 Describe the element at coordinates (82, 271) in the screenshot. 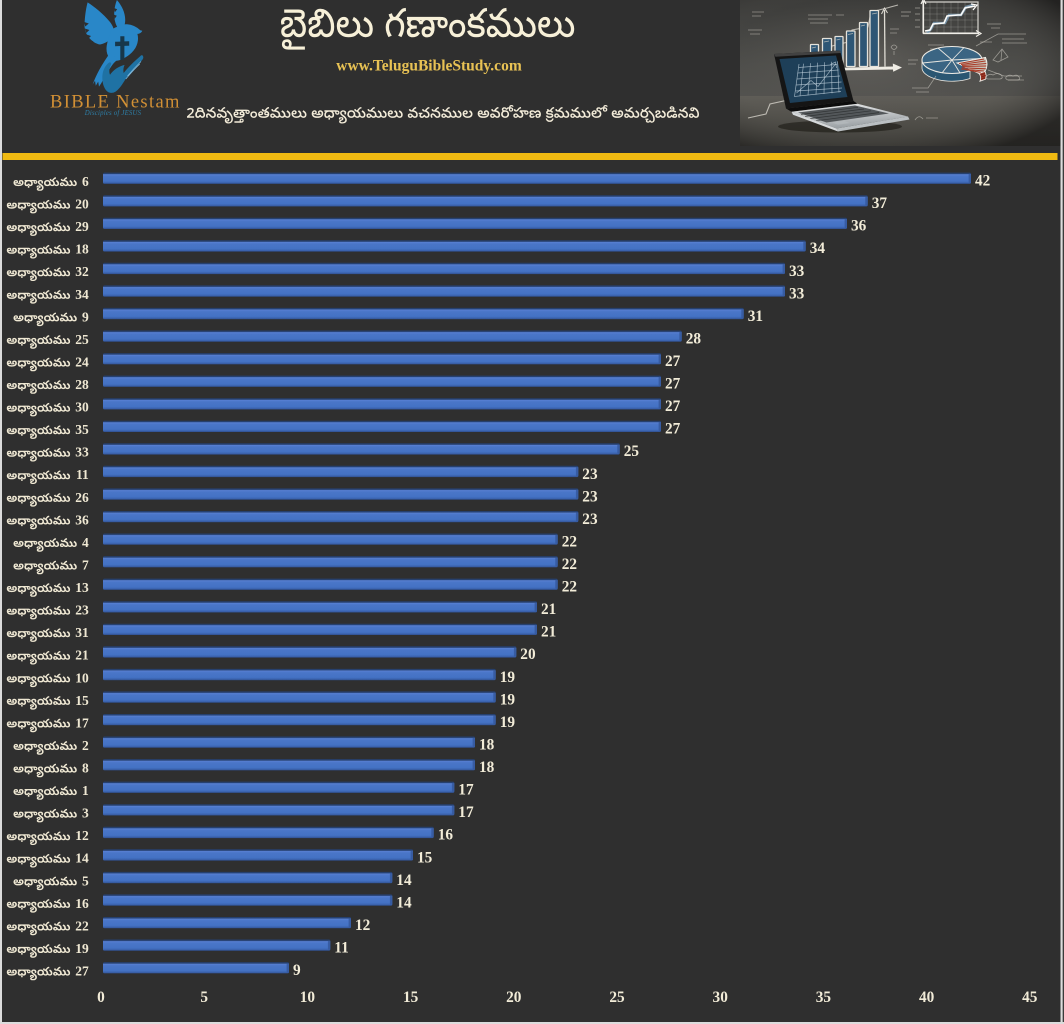

I see `svg-text: 32` at that location.